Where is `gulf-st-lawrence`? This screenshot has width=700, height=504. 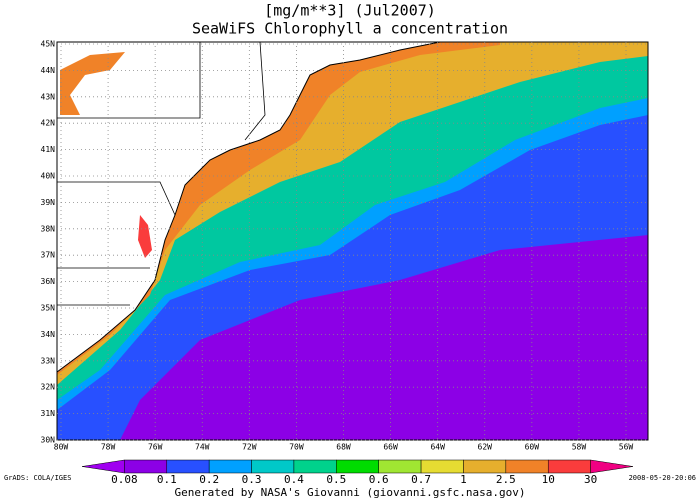
gulf-st-lawrence is located at coordinates (92, 83).